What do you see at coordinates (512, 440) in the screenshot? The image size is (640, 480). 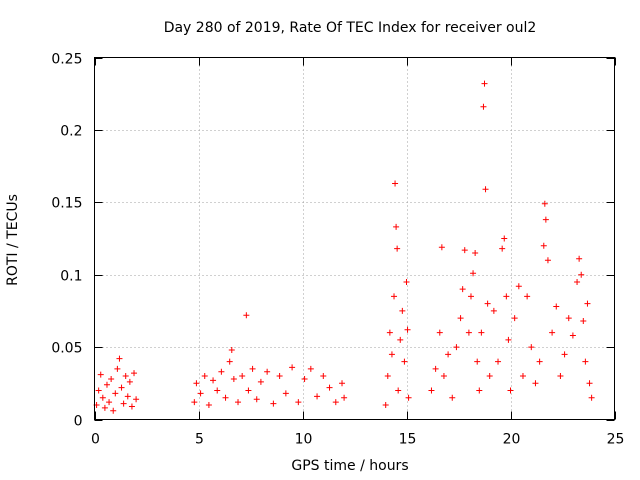 I see `x-tick-label: 20` at bounding box center [512, 440].